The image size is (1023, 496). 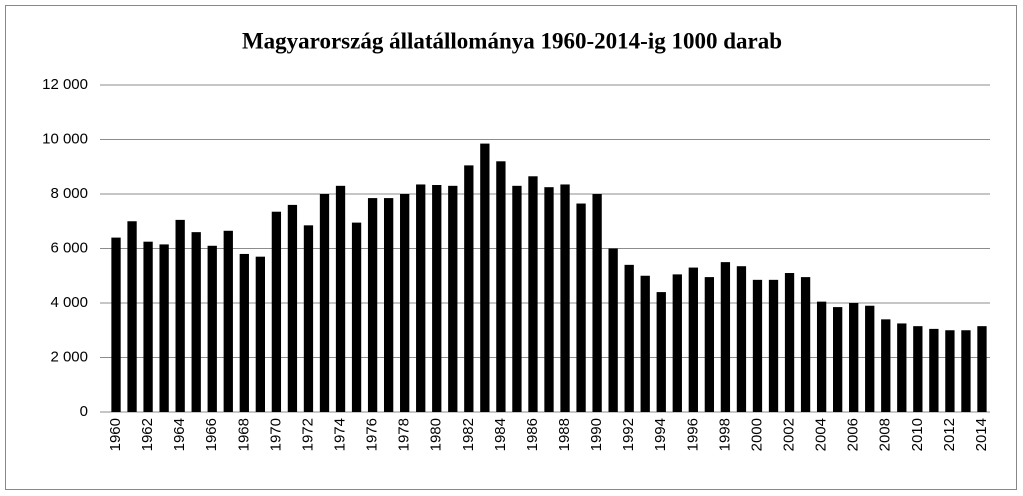 I want to click on x-tick-label: 1976, so click(x=372, y=434).